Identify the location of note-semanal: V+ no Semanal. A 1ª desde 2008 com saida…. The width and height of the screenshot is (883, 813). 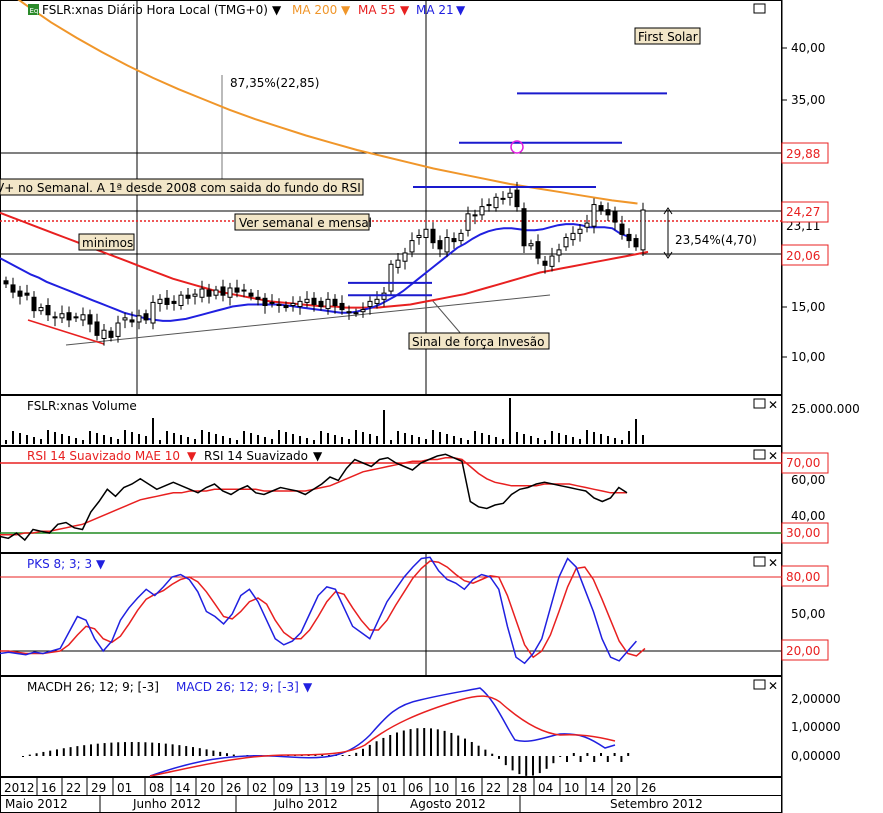
(180, 188).